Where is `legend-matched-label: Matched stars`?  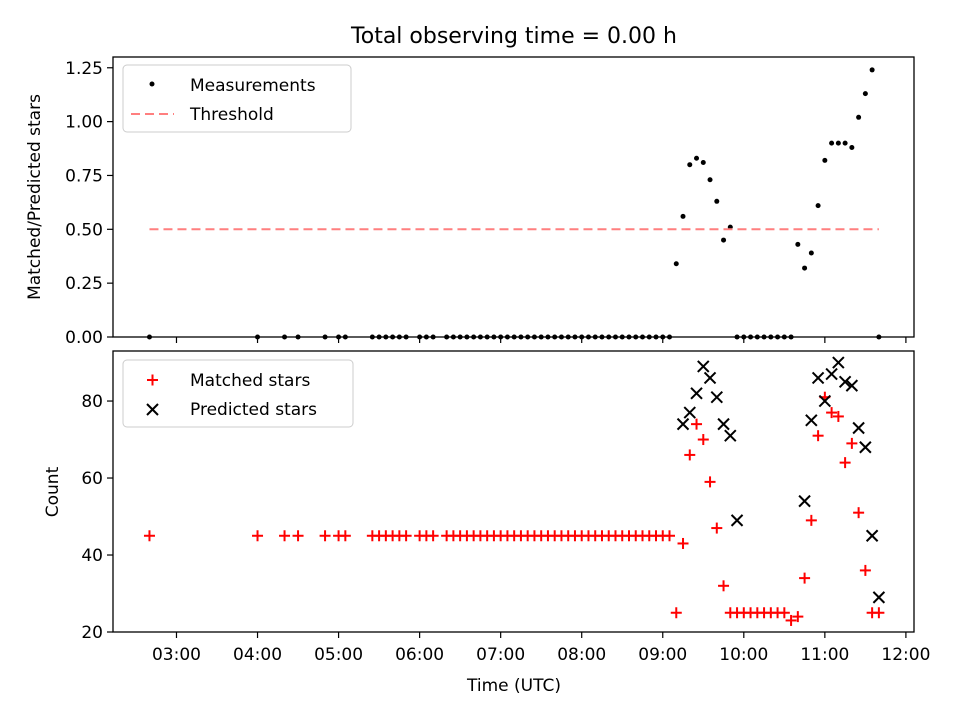
legend-matched-label: Matched stars is located at coordinates (250, 381).